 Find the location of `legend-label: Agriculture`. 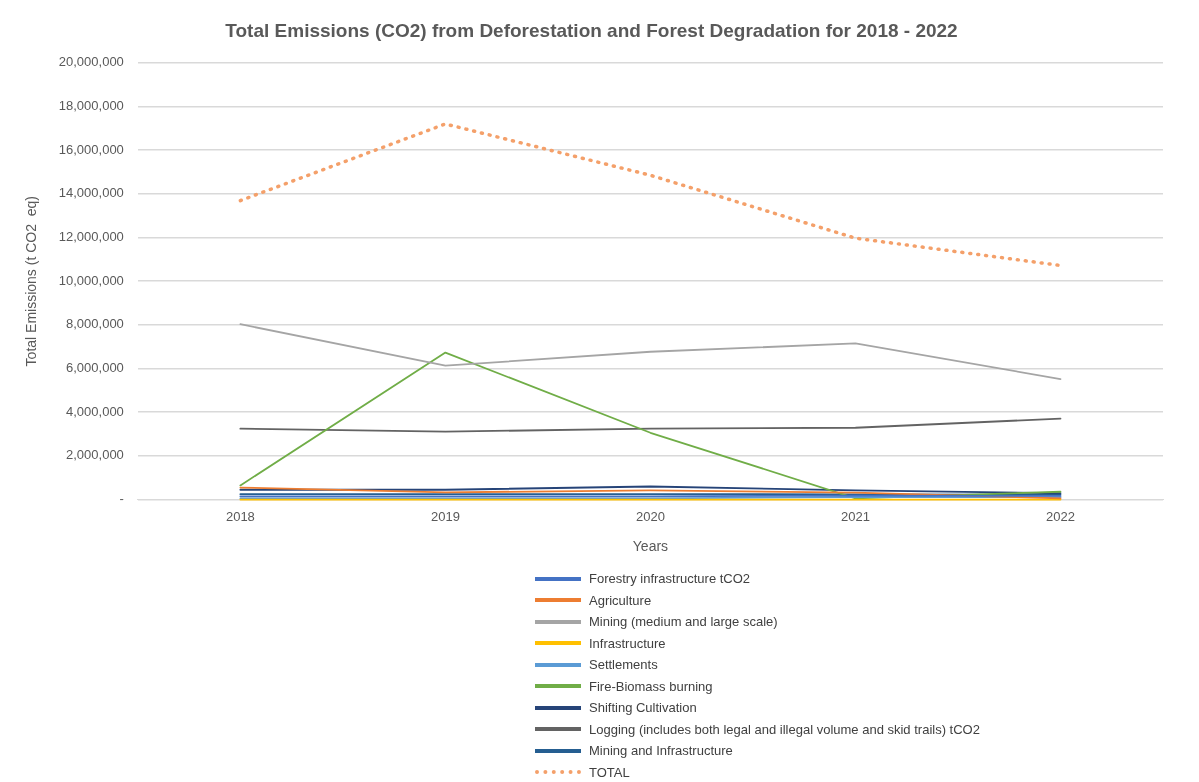

legend-label: Agriculture is located at coordinates (620, 600).